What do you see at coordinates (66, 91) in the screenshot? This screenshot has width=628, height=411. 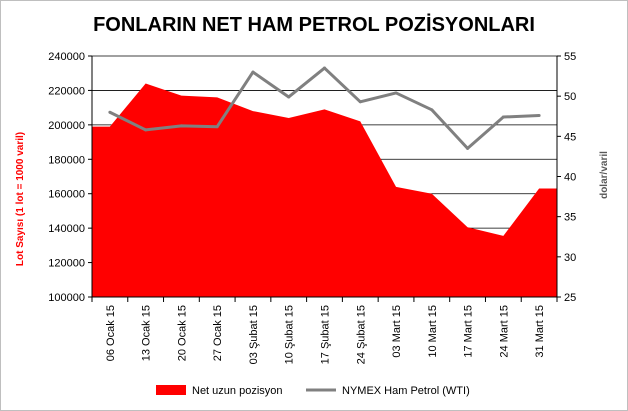 I see `left-tick-label-6: 220000` at bounding box center [66, 91].